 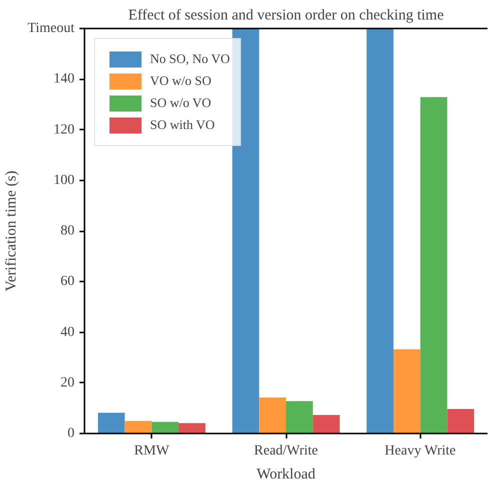 What do you see at coordinates (181, 81) in the screenshot?
I see `legend-label: VO w/o SO` at bounding box center [181, 81].